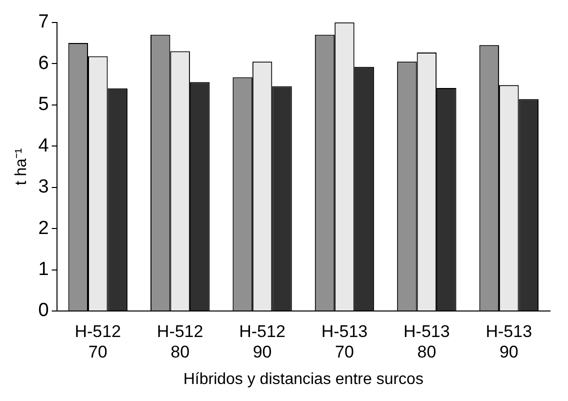 This screenshot has height=401, width=568. Describe the element at coordinates (180, 342) in the screenshot. I see `x-tick-label: H-512 80` at that location.